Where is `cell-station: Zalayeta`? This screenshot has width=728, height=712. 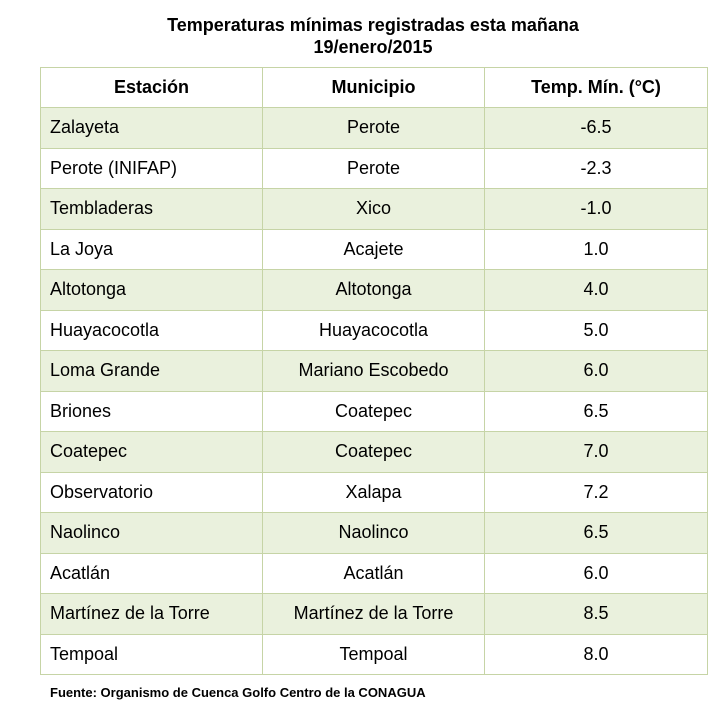
cell-station: Zalayeta is located at coordinates (151, 128).